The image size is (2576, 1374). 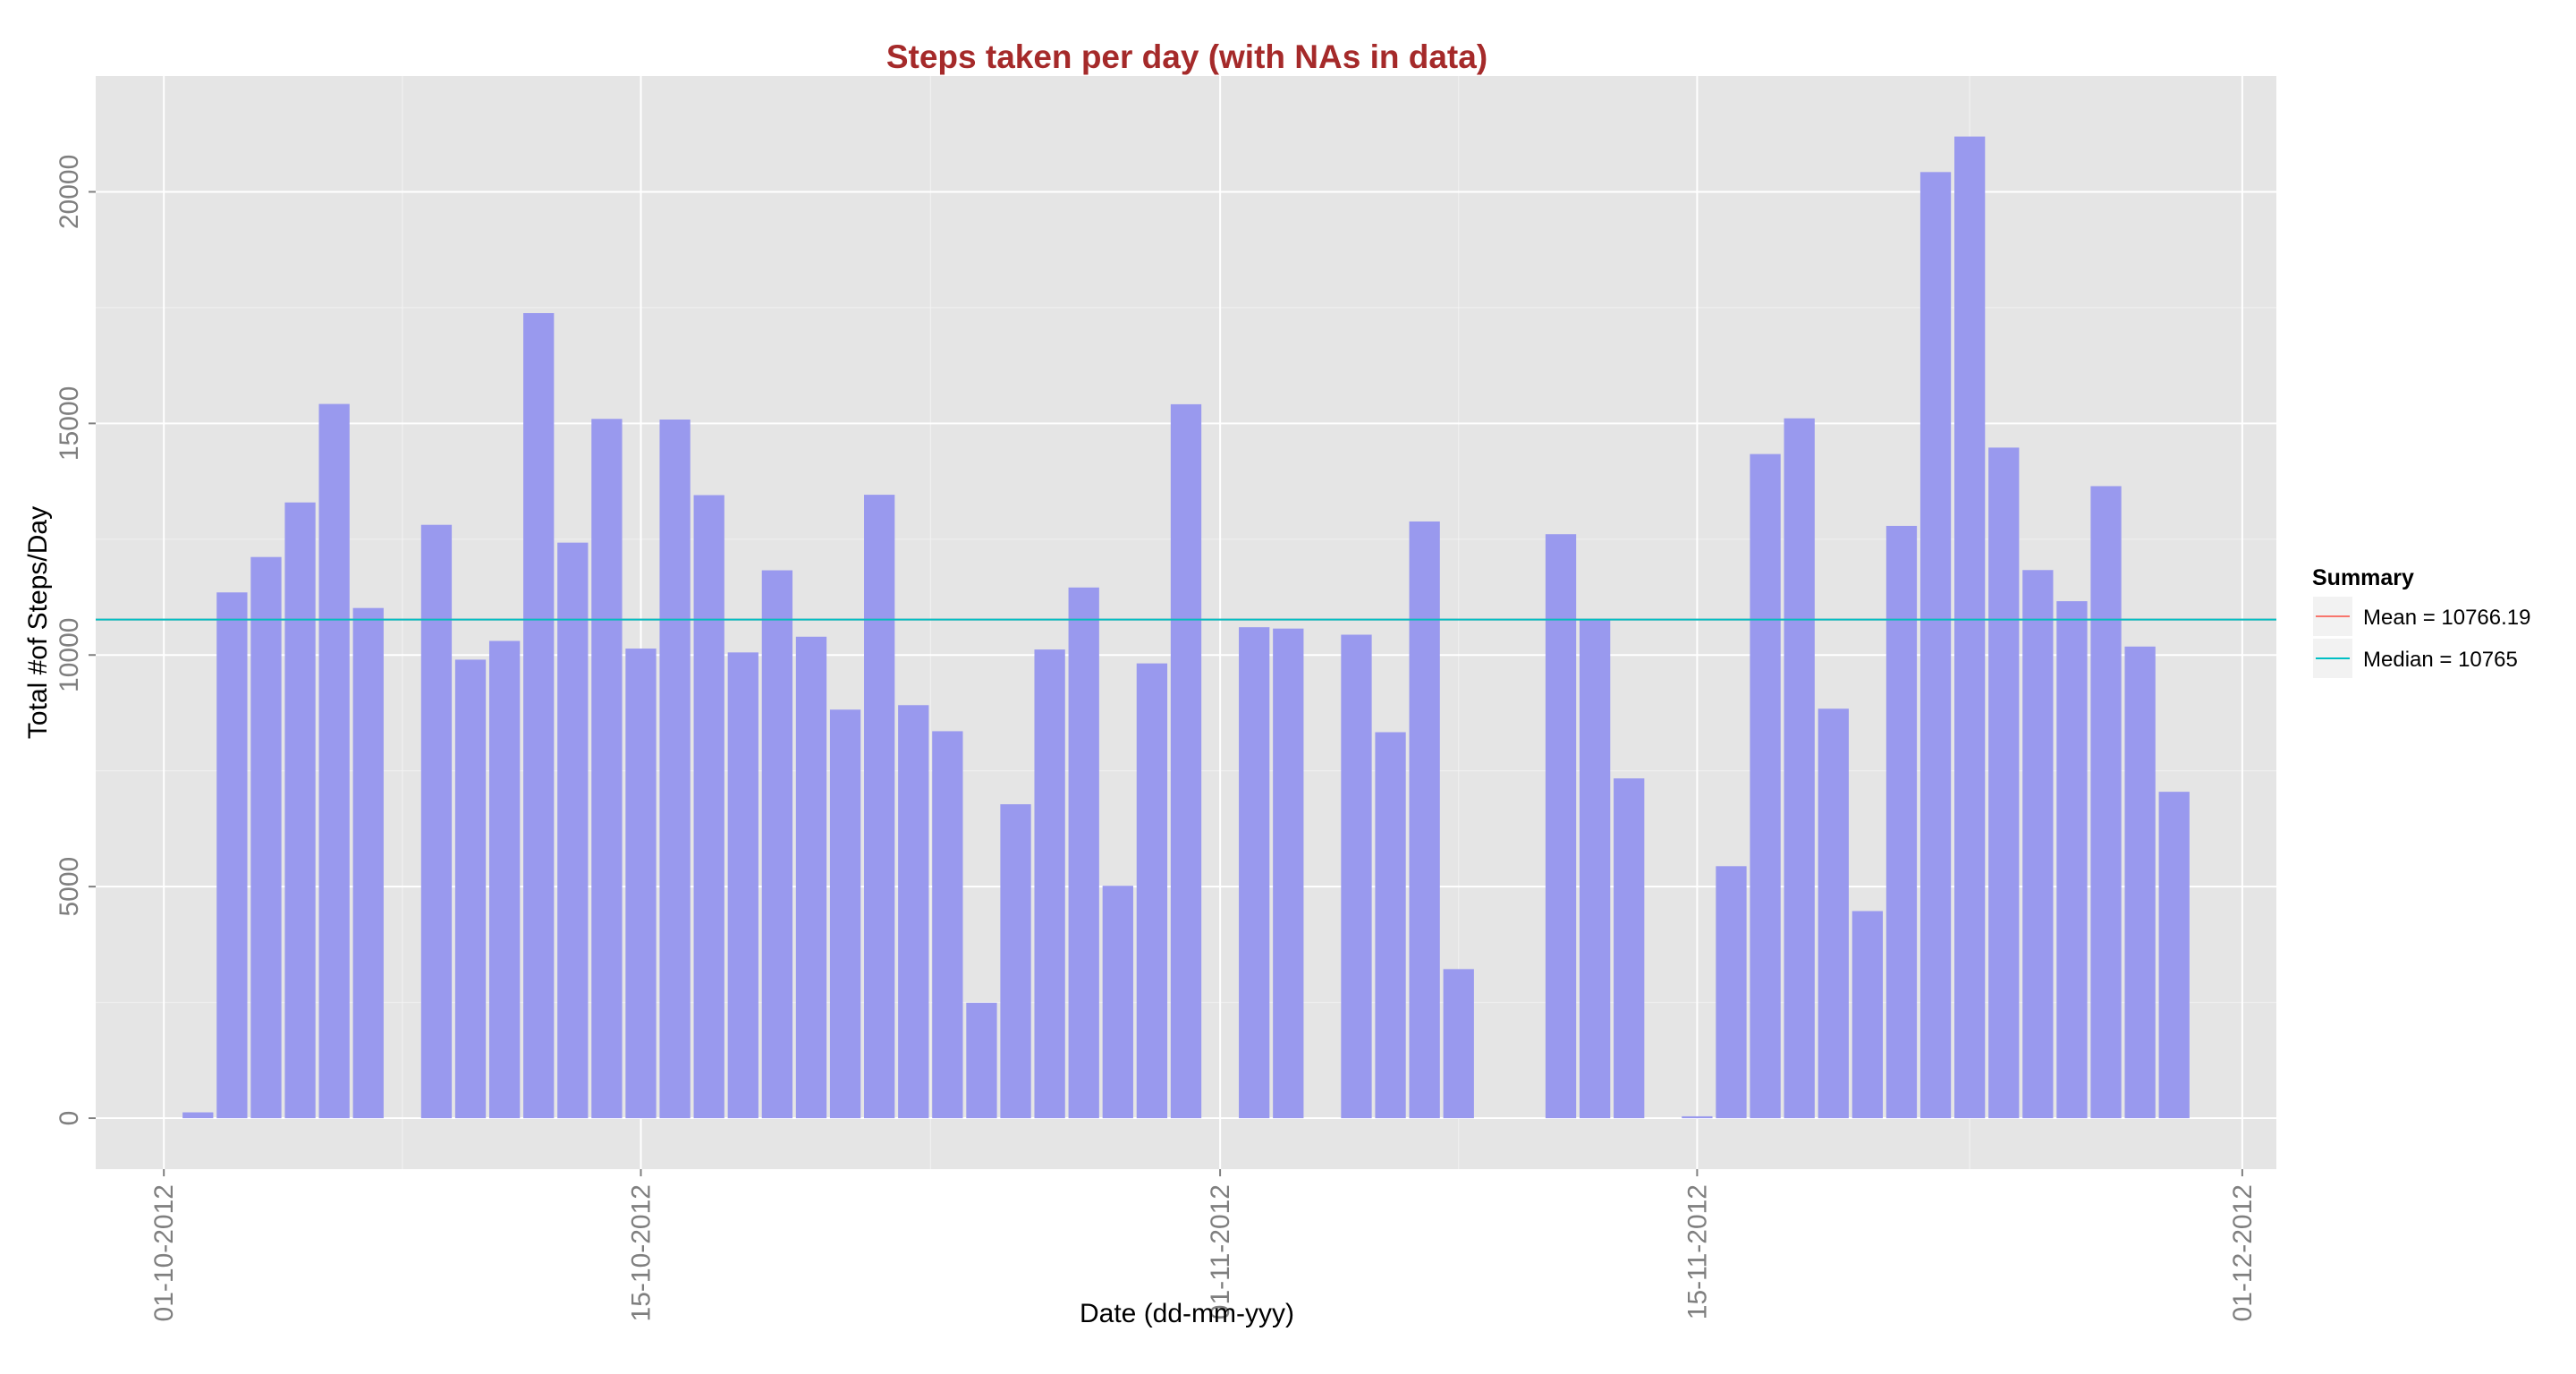 What do you see at coordinates (2447, 618) in the screenshot?
I see `legend-label-mean: Mean = 10766.19` at bounding box center [2447, 618].